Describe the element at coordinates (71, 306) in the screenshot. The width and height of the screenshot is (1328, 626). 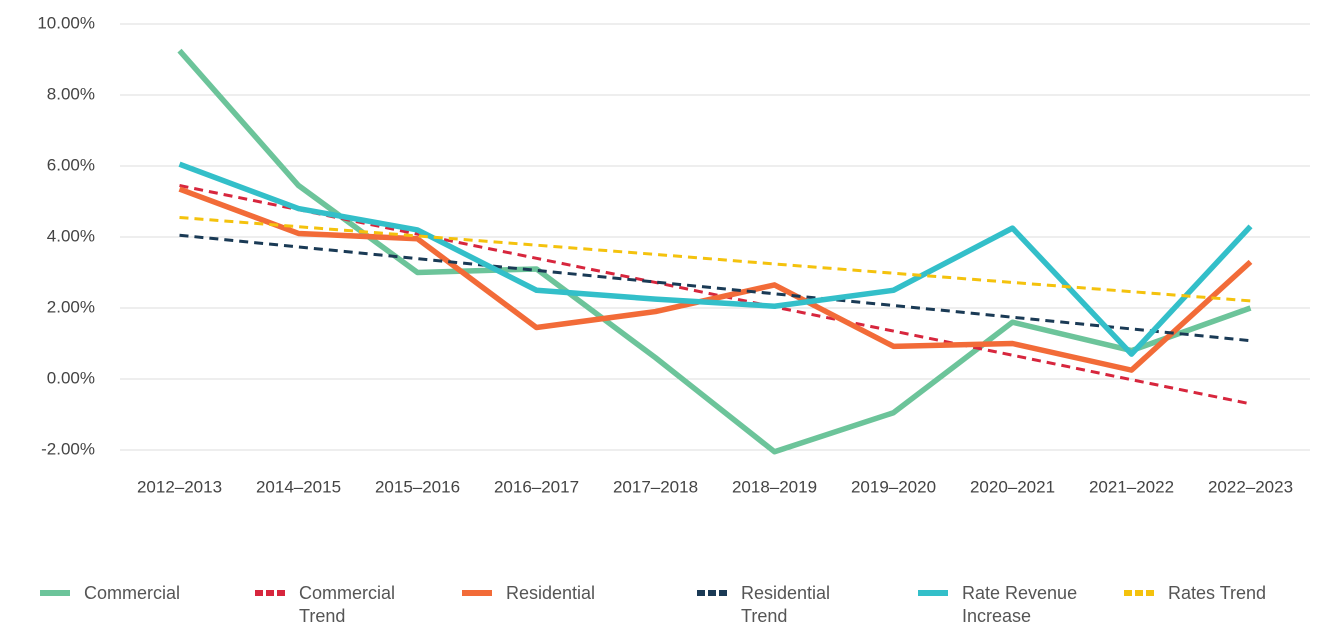
I see `y-tick-label: 2.00%` at that location.